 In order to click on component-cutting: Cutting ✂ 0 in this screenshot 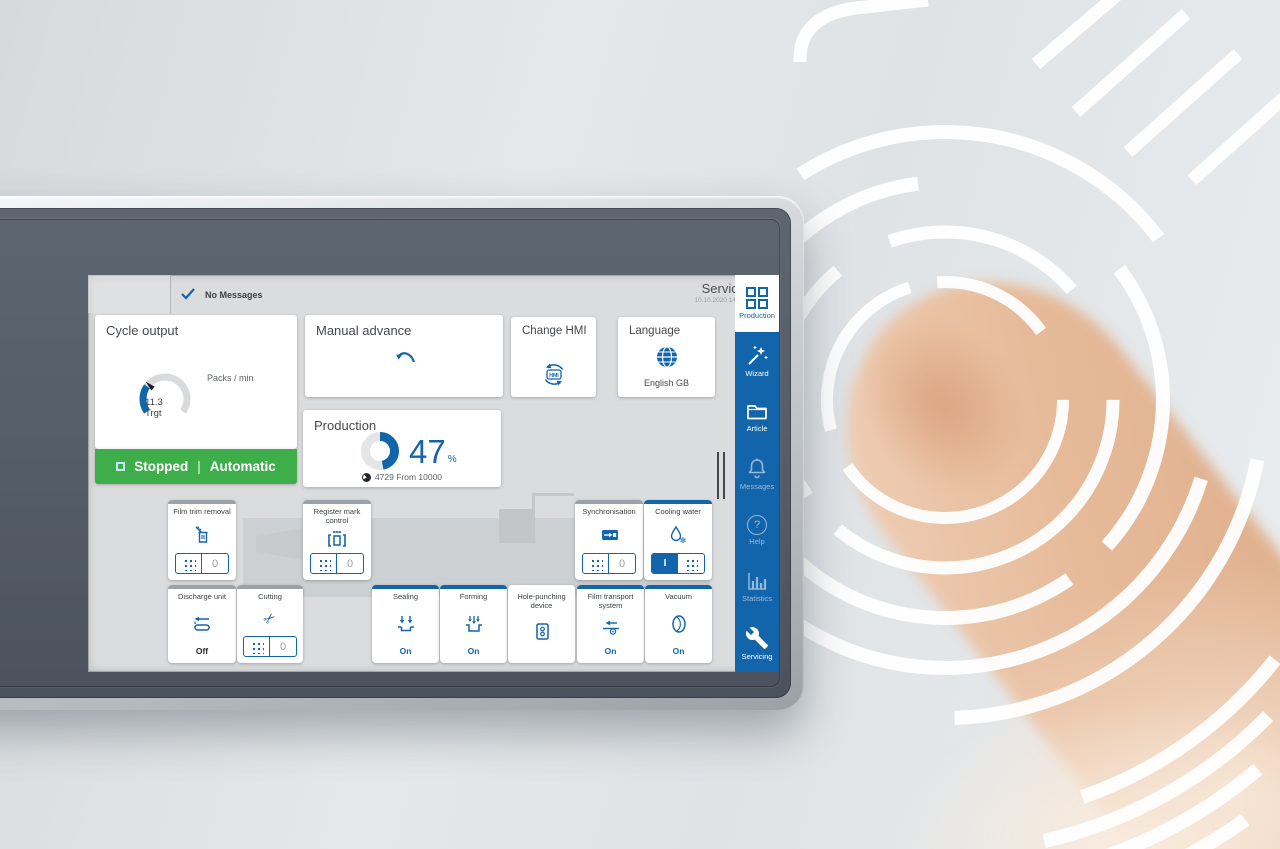, I will do `click(270, 624)`.